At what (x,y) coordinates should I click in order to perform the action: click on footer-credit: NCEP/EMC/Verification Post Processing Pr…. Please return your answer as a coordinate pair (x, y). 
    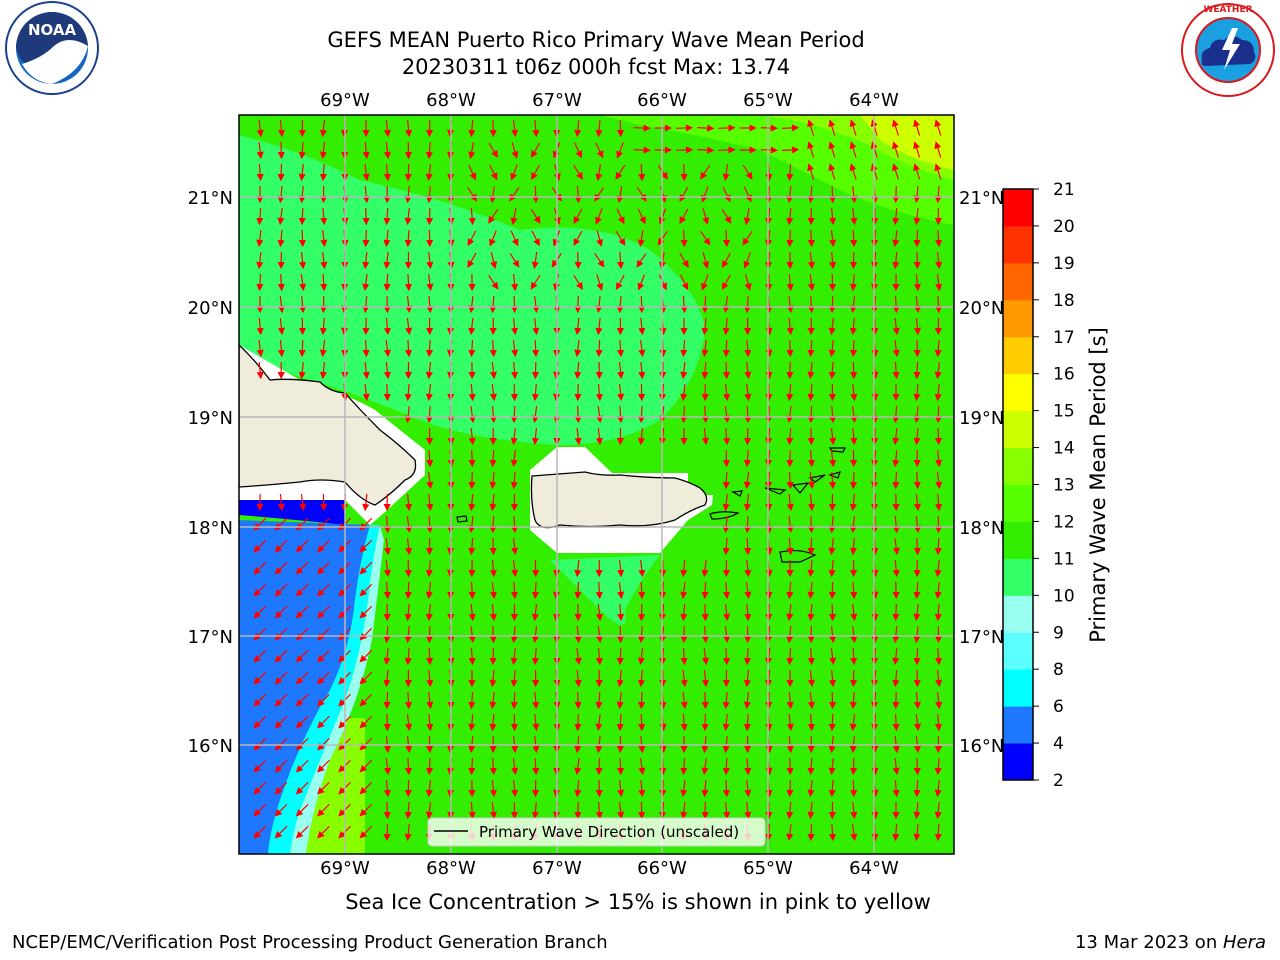
    Looking at the image, I should click on (310, 942).